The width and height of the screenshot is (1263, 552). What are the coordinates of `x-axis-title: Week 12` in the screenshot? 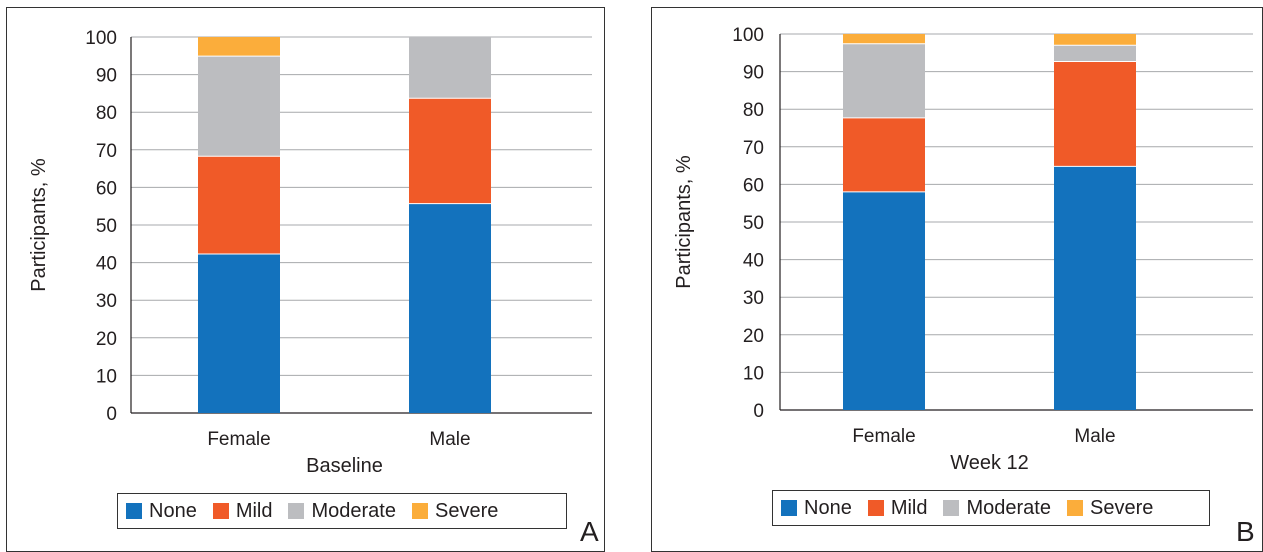 It's located at (989, 463).